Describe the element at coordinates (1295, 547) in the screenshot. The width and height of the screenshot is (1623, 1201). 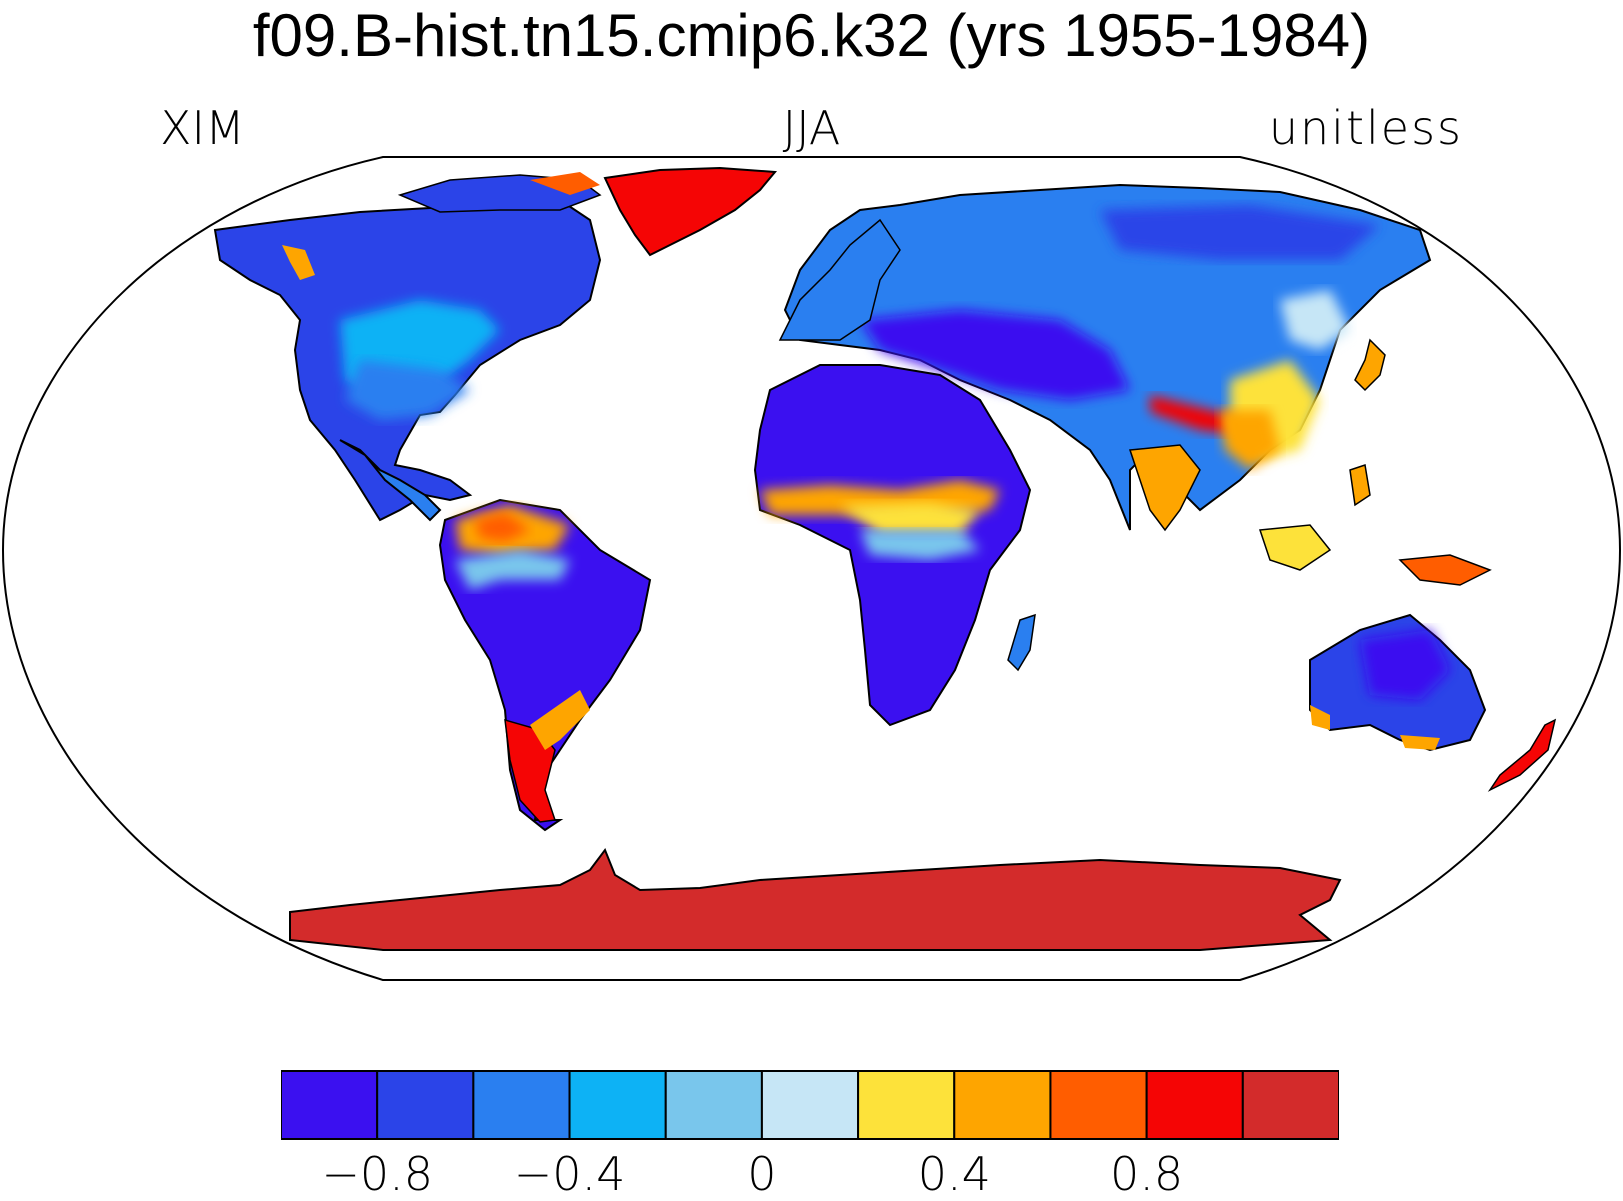
I see `indonesia` at that location.